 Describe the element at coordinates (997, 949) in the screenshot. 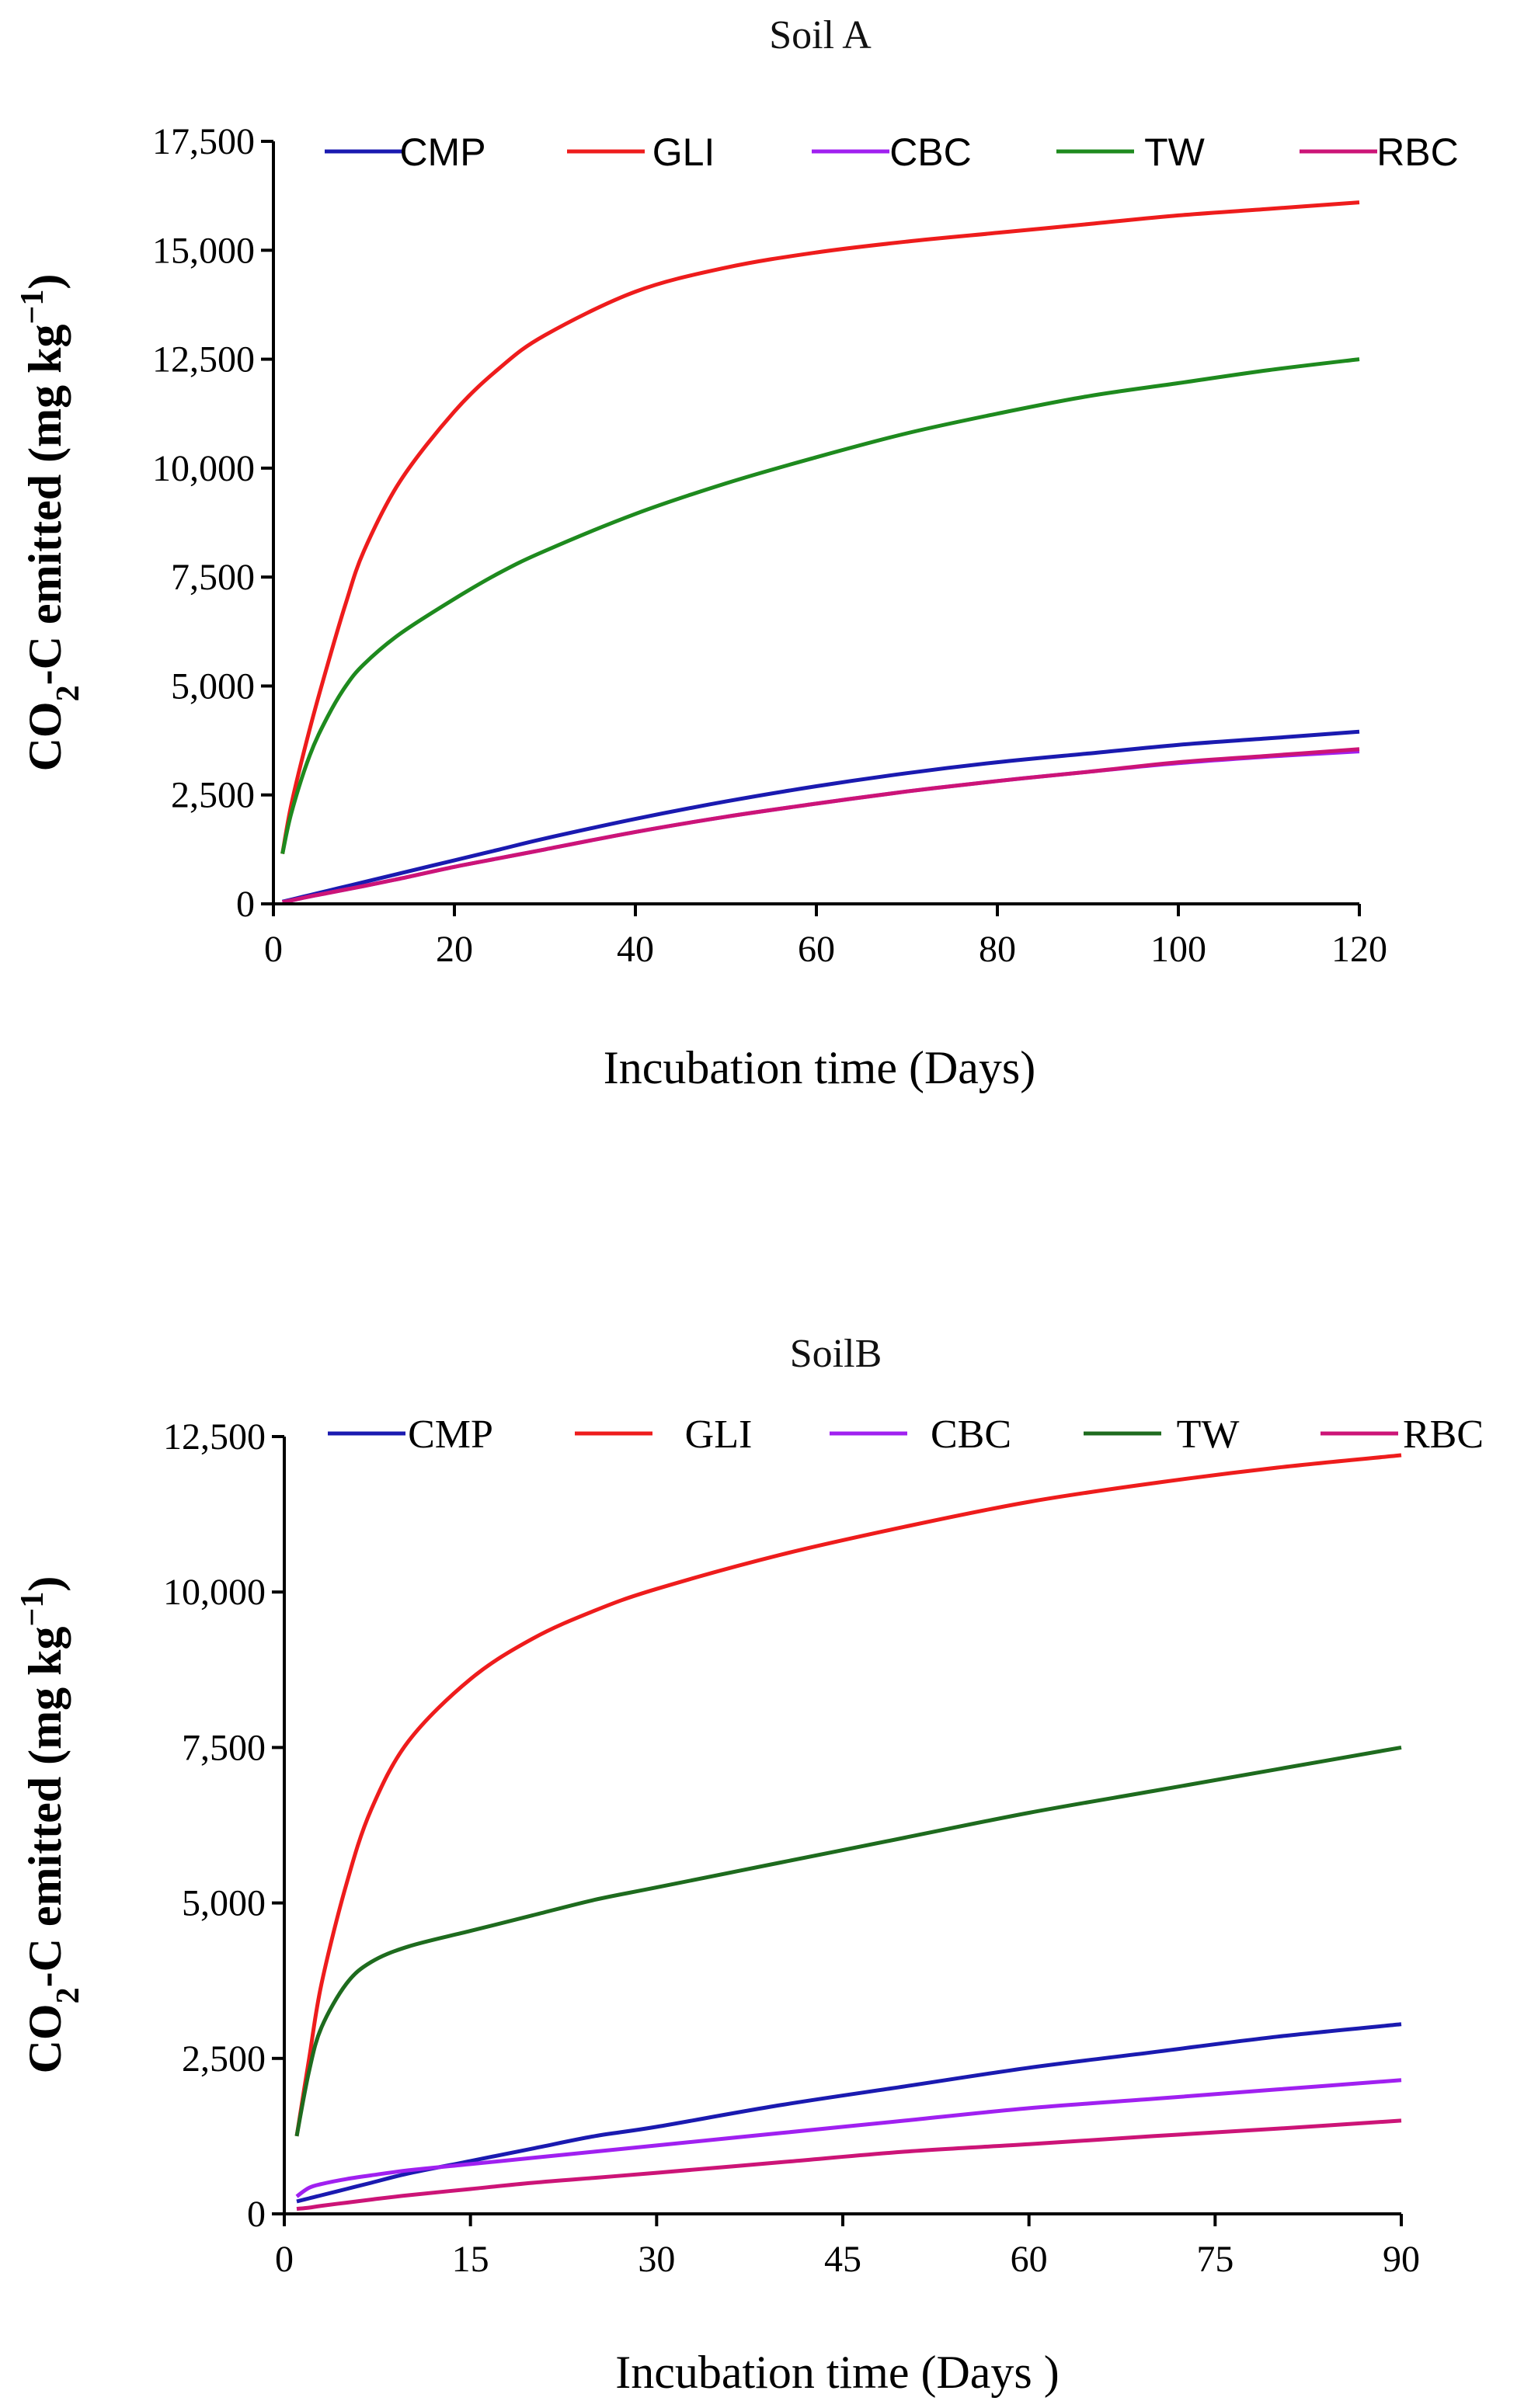

I see `chart-a-x-tick-label: 80` at that location.